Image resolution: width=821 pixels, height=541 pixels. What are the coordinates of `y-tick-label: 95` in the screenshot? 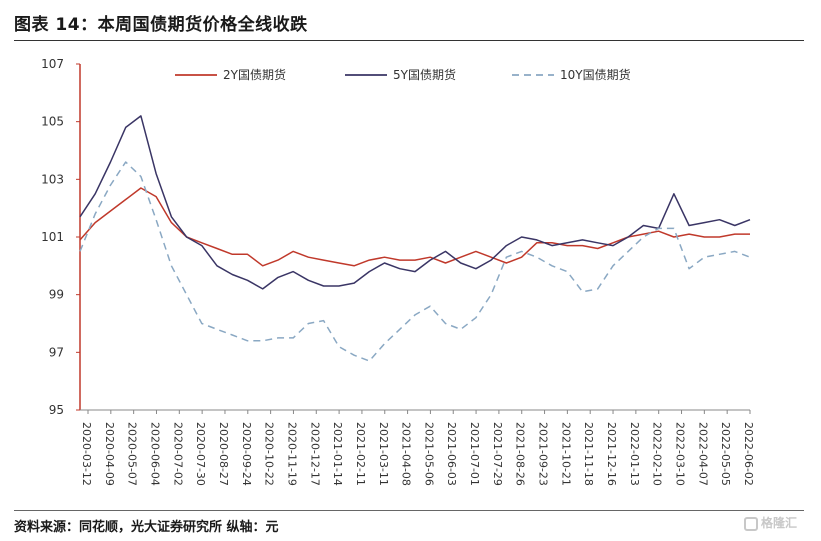 It's located at (56, 410).